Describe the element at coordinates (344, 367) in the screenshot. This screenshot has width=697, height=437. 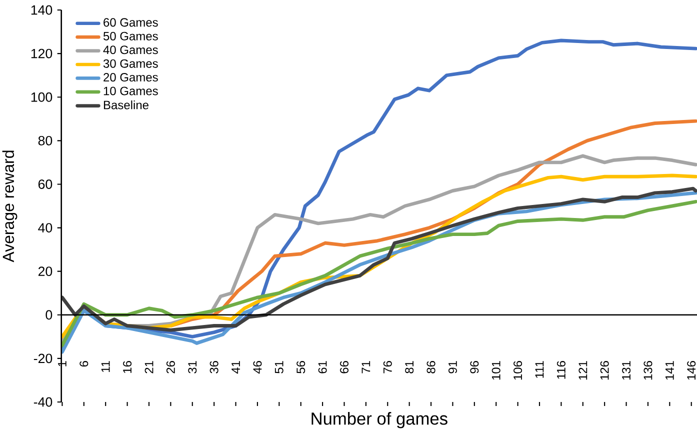
I see `x-tick-label: 66` at that location.